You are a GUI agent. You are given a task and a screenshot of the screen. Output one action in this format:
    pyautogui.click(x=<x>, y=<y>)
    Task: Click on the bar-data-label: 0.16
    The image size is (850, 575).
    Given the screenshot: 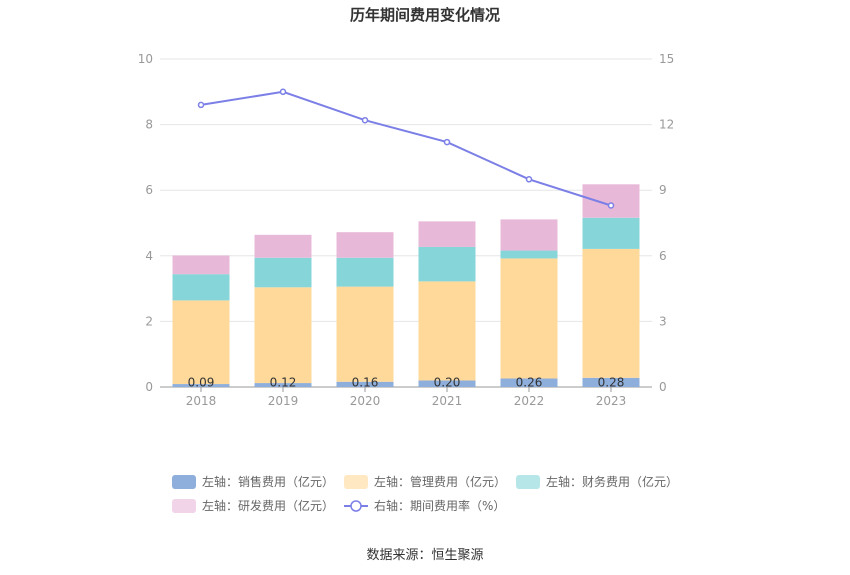 What is the action you would take?
    pyautogui.click(x=365, y=383)
    